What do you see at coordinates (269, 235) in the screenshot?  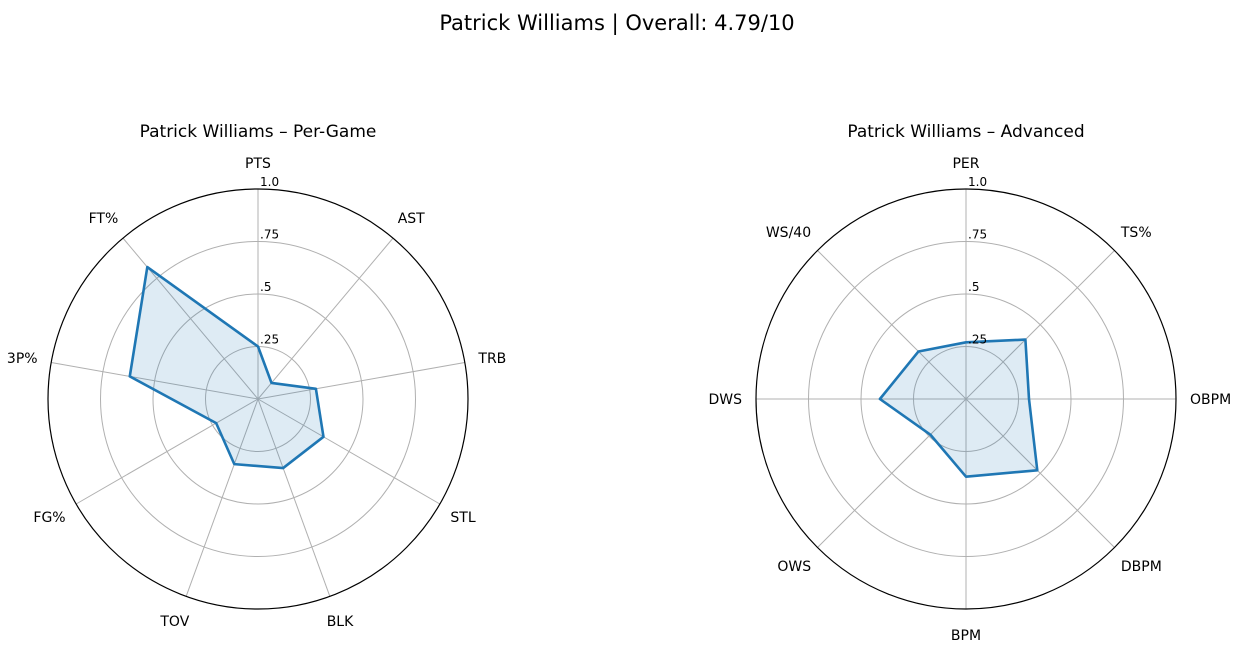 I see `per-game-rtick-label: .75` at bounding box center [269, 235].